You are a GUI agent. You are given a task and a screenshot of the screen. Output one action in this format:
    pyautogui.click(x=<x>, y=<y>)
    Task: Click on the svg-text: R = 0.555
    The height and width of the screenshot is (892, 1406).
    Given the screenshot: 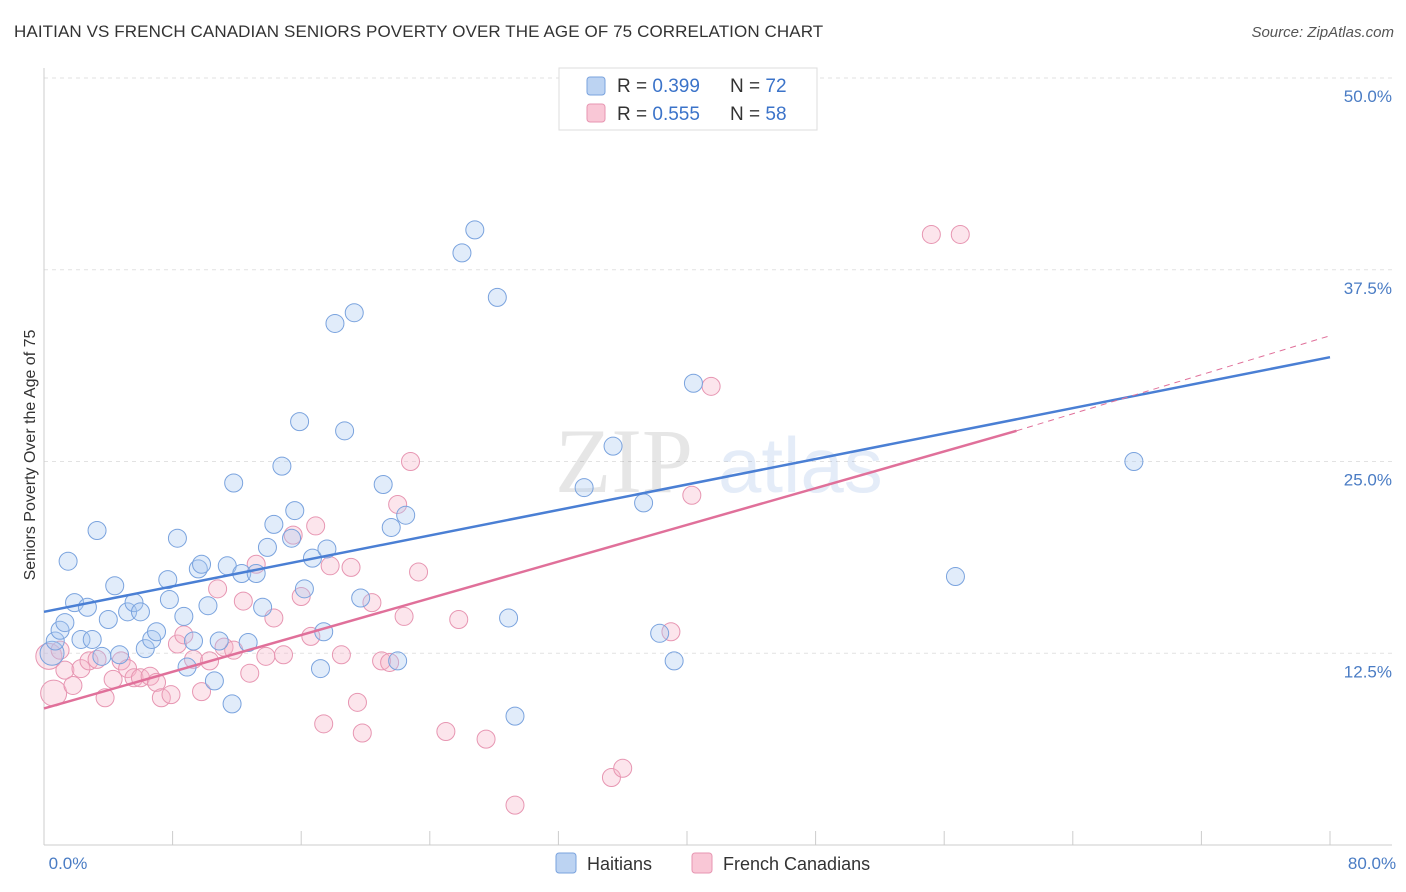 What is the action you would take?
    pyautogui.click(x=658, y=114)
    